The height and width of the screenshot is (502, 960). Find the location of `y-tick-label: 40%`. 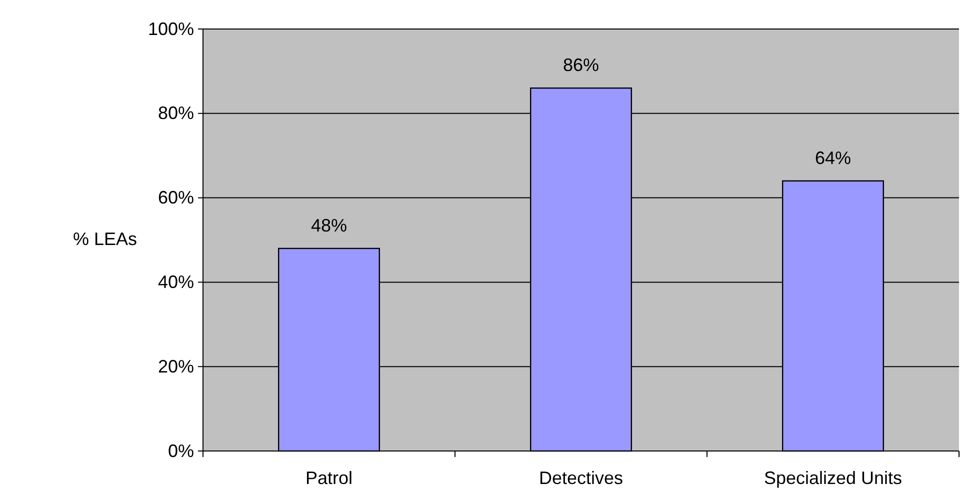

y-tick-label: 40% is located at coordinates (176, 282).